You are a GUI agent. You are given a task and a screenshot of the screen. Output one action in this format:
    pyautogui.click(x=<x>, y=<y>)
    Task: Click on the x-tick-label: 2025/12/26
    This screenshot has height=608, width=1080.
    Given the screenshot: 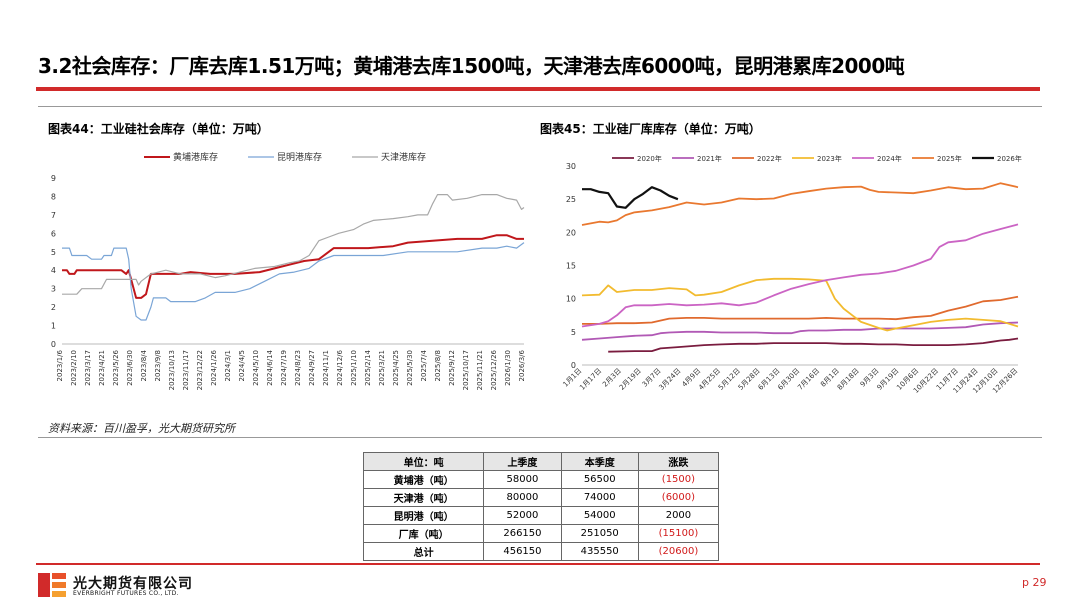 What is the action you would take?
    pyautogui.click(x=494, y=369)
    